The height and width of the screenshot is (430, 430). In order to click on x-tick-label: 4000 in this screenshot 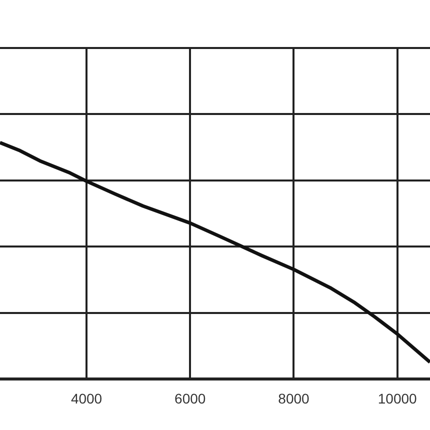, I will do `click(86, 398)`.